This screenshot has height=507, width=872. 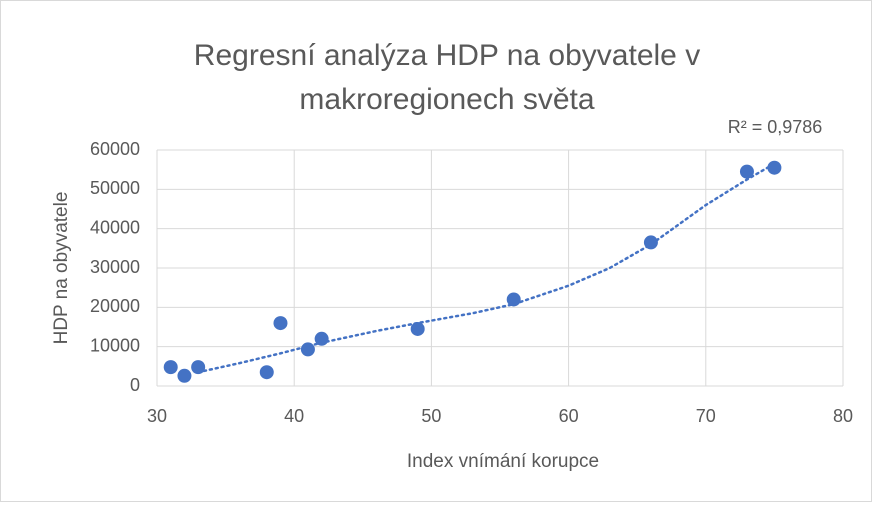 What do you see at coordinates (157, 416) in the screenshot?
I see `x-tick-label: 30` at bounding box center [157, 416].